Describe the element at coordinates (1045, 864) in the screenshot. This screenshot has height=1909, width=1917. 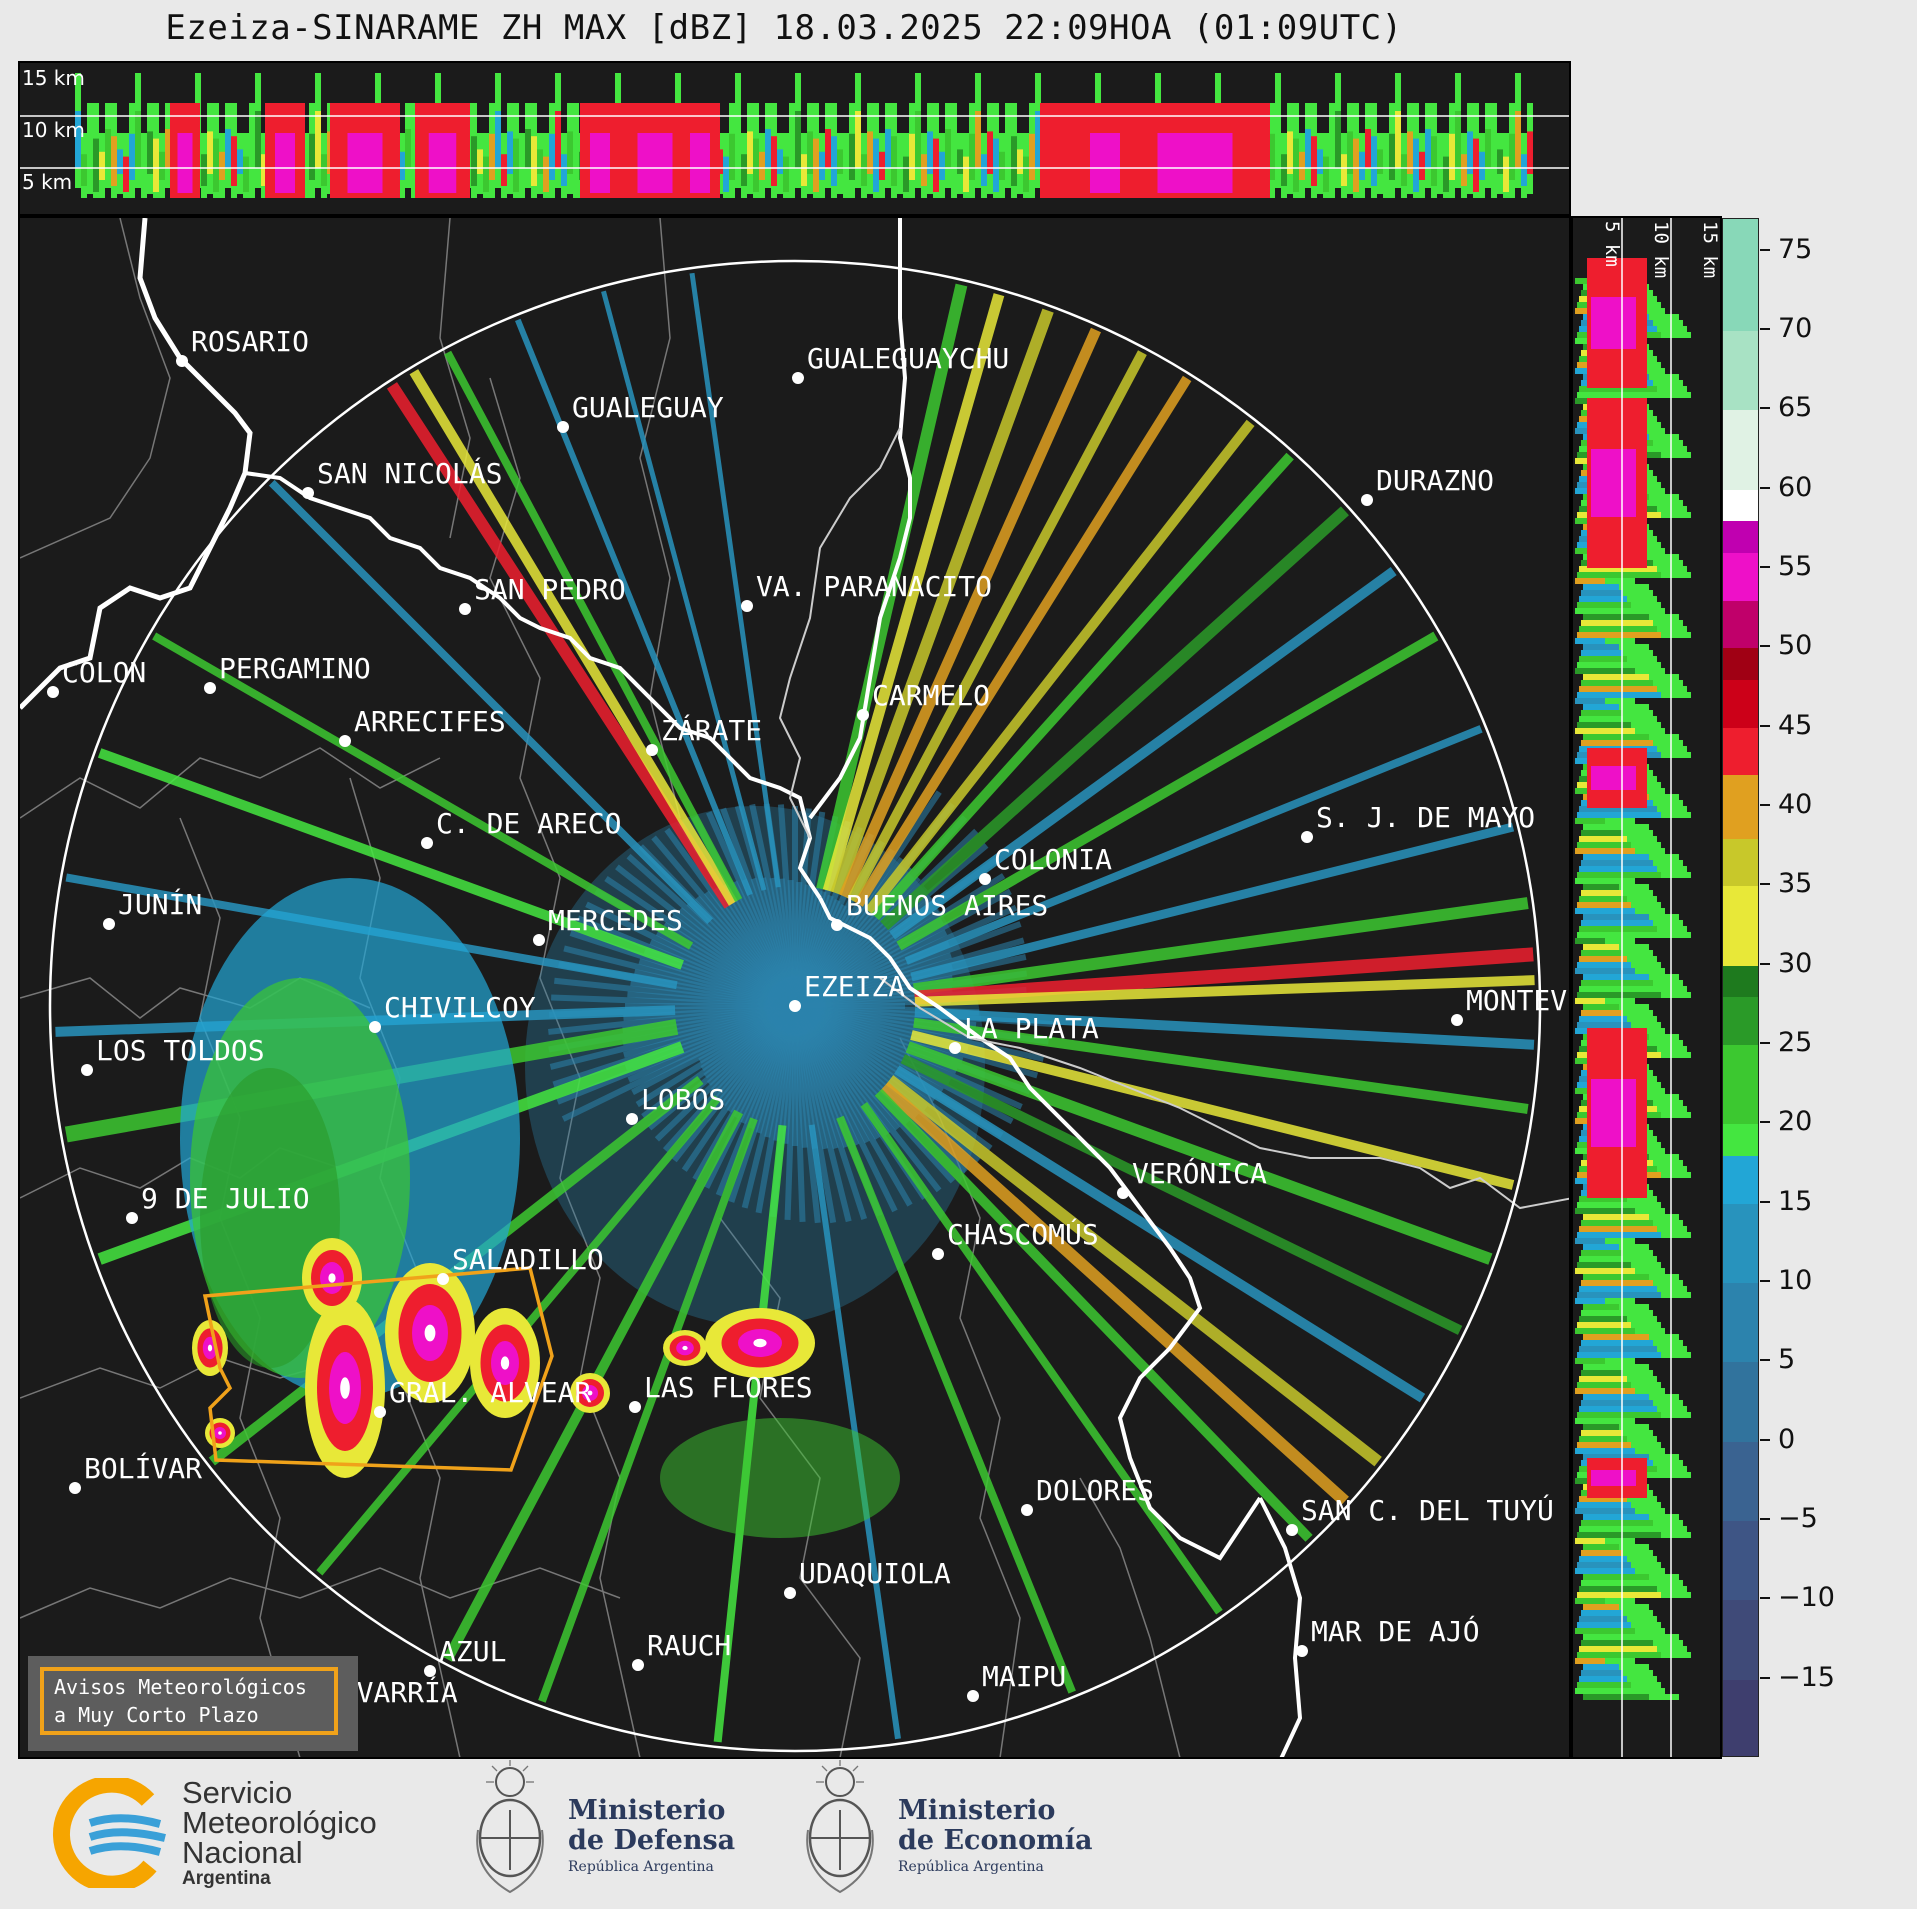
I see `city-marker: COLONIA` at that location.